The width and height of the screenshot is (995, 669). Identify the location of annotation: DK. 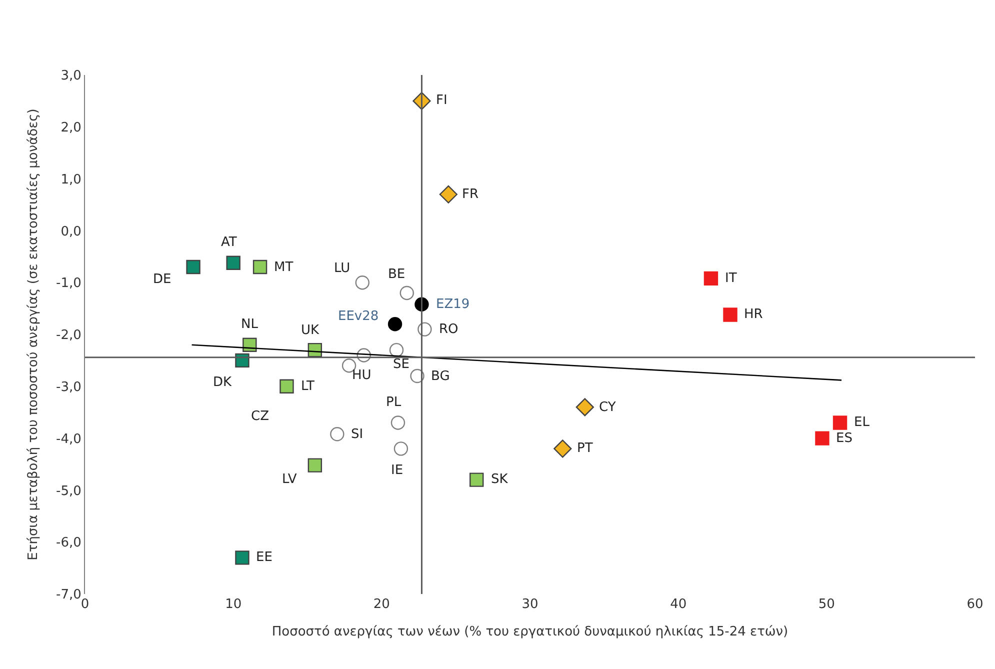
(222, 382).